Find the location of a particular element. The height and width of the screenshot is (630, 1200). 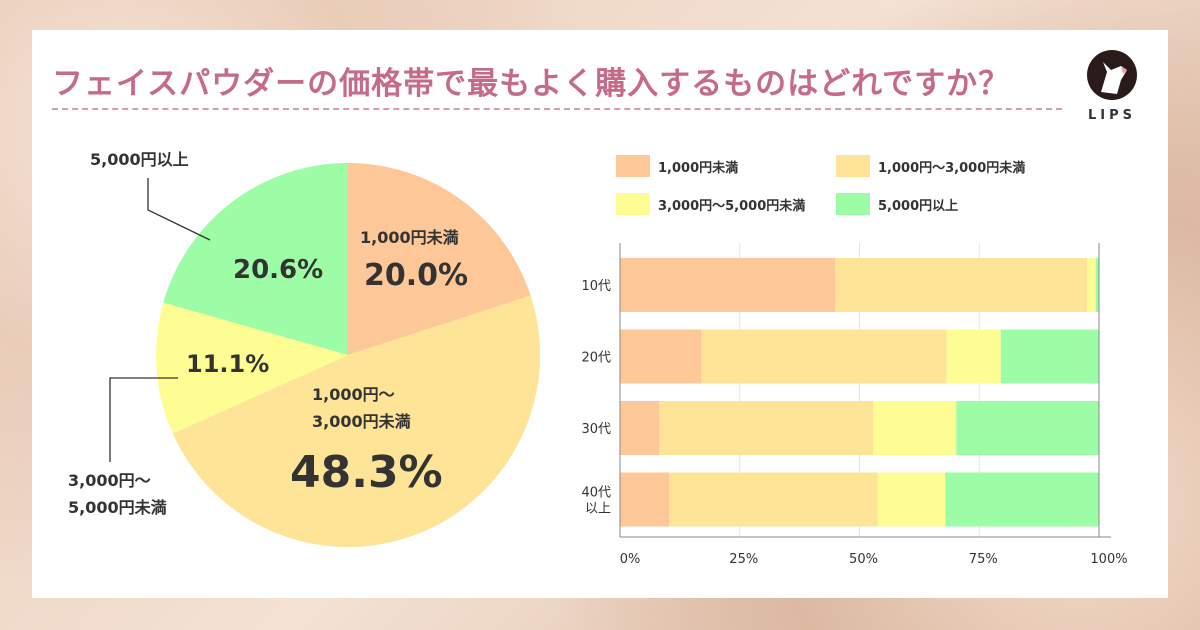

pie-category-label: 5,000円未満 is located at coordinates (117, 507).